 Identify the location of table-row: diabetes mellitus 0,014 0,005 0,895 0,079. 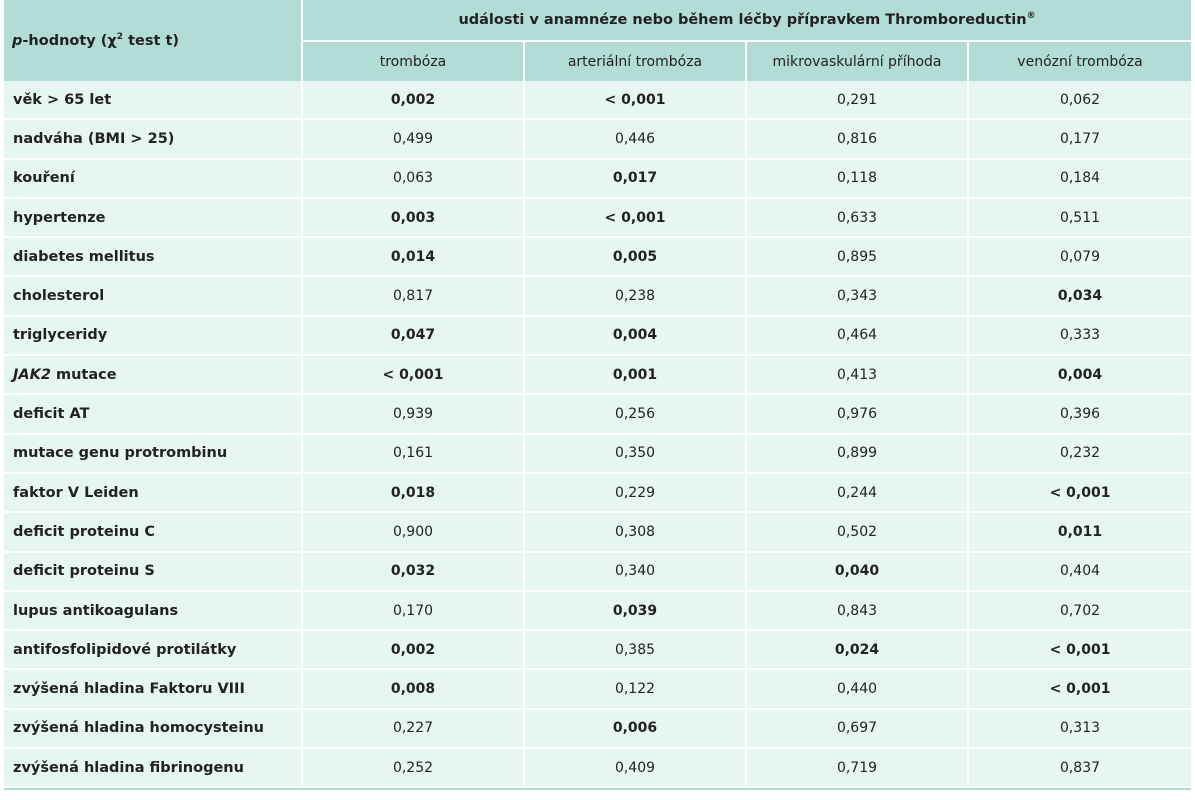
(598, 257).